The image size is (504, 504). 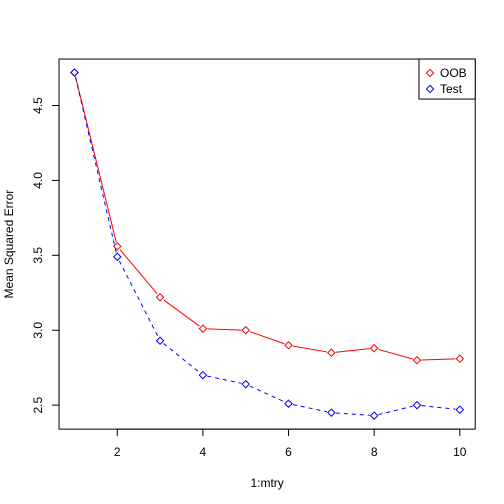 I want to click on y-tick-label: 4.5, so click(x=38, y=105).